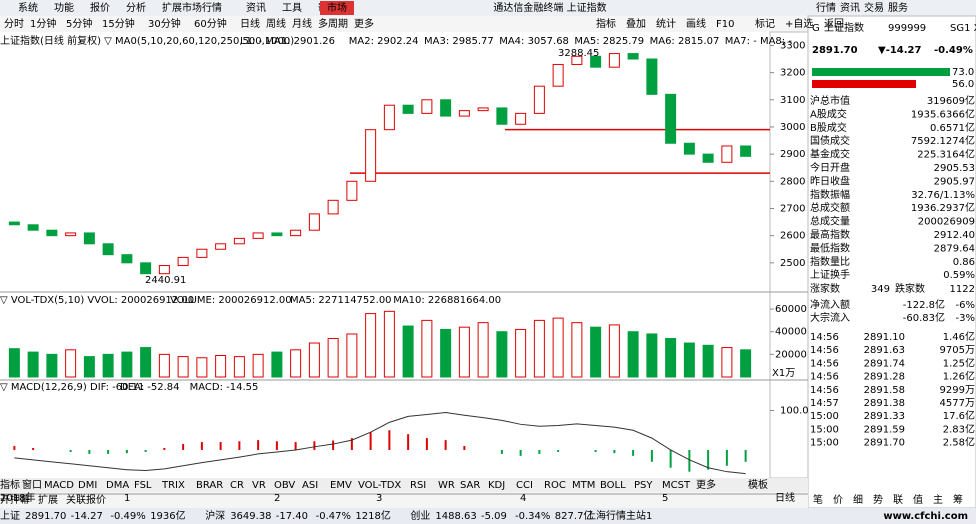 The image size is (976, 524). Describe the element at coordinates (167, 515) in the screenshot. I see `status-item: 1936亿` at that location.